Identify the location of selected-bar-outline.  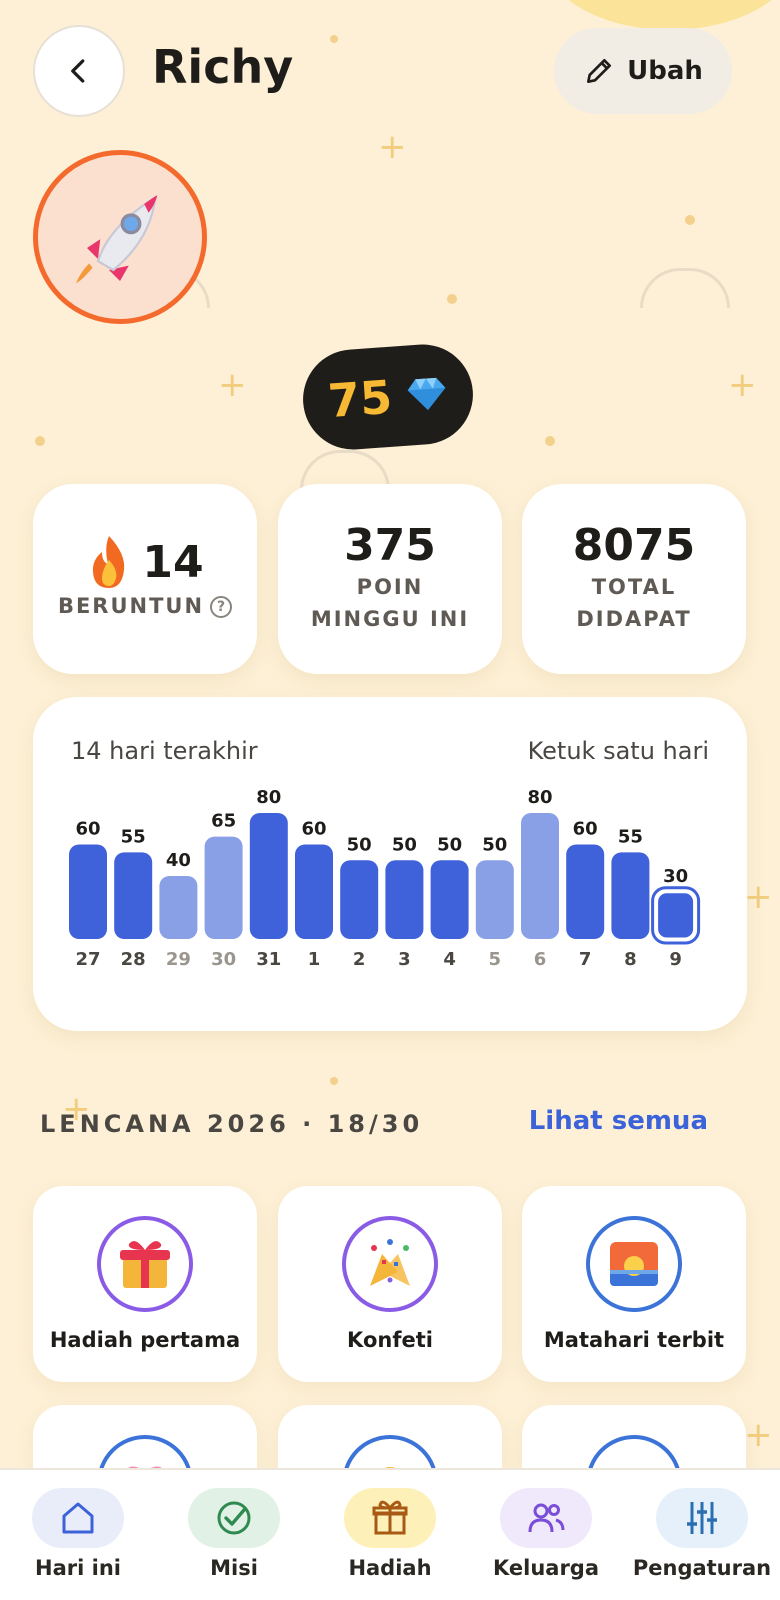
(676, 915).